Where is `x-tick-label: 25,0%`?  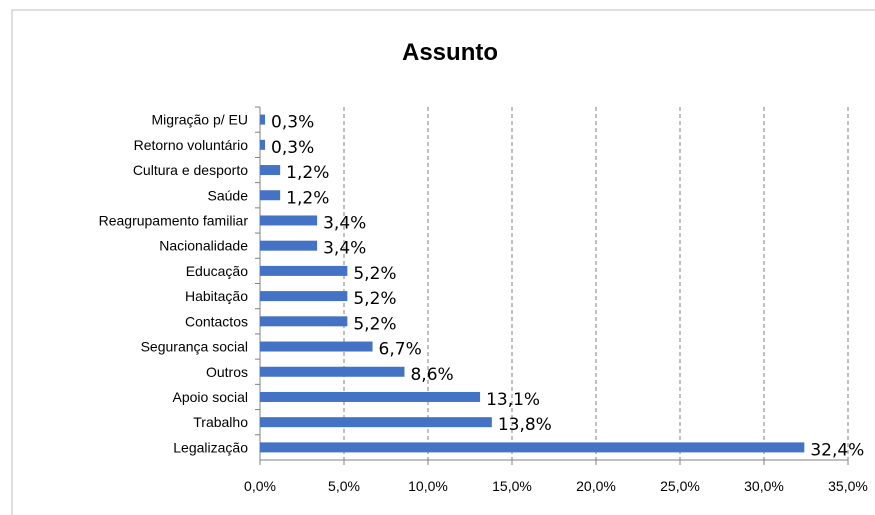 x-tick-label: 25,0% is located at coordinates (680, 486).